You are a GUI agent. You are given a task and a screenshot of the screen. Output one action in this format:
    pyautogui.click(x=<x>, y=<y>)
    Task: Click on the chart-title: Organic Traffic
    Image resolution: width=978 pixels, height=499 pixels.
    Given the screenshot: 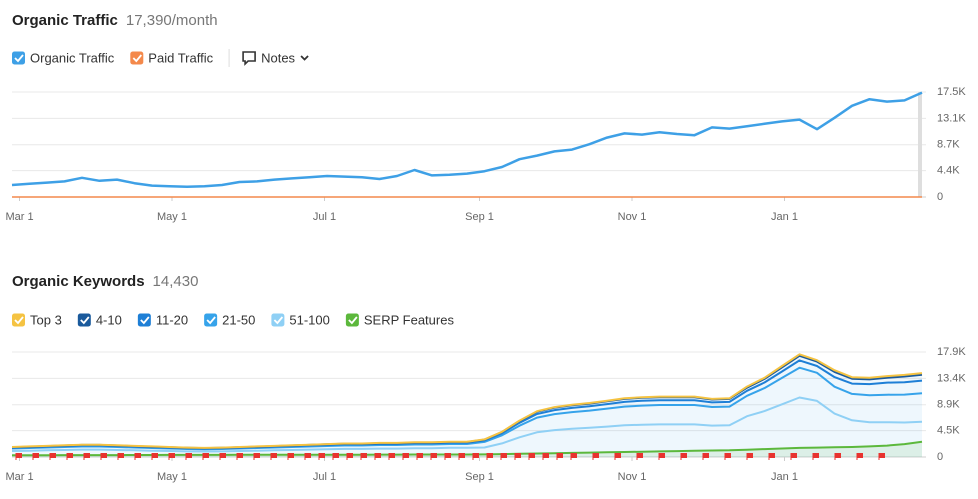 What is the action you would take?
    pyautogui.click(x=65, y=20)
    